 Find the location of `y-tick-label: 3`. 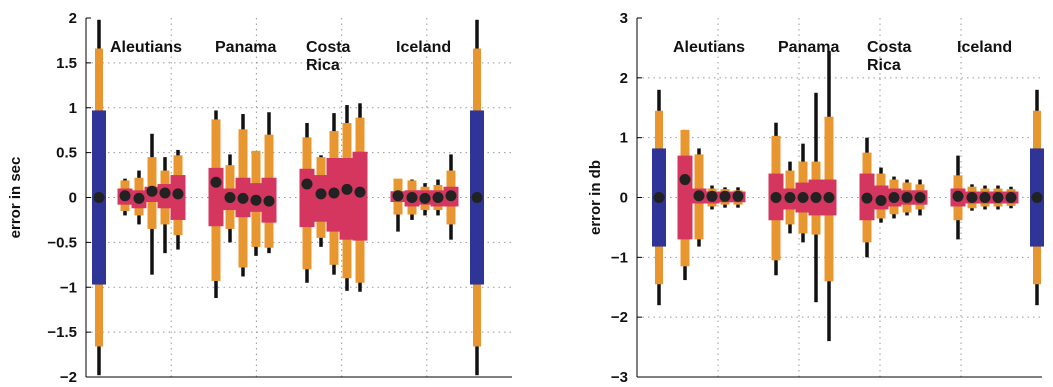

y-tick-label: 3 is located at coordinates (624, 18).